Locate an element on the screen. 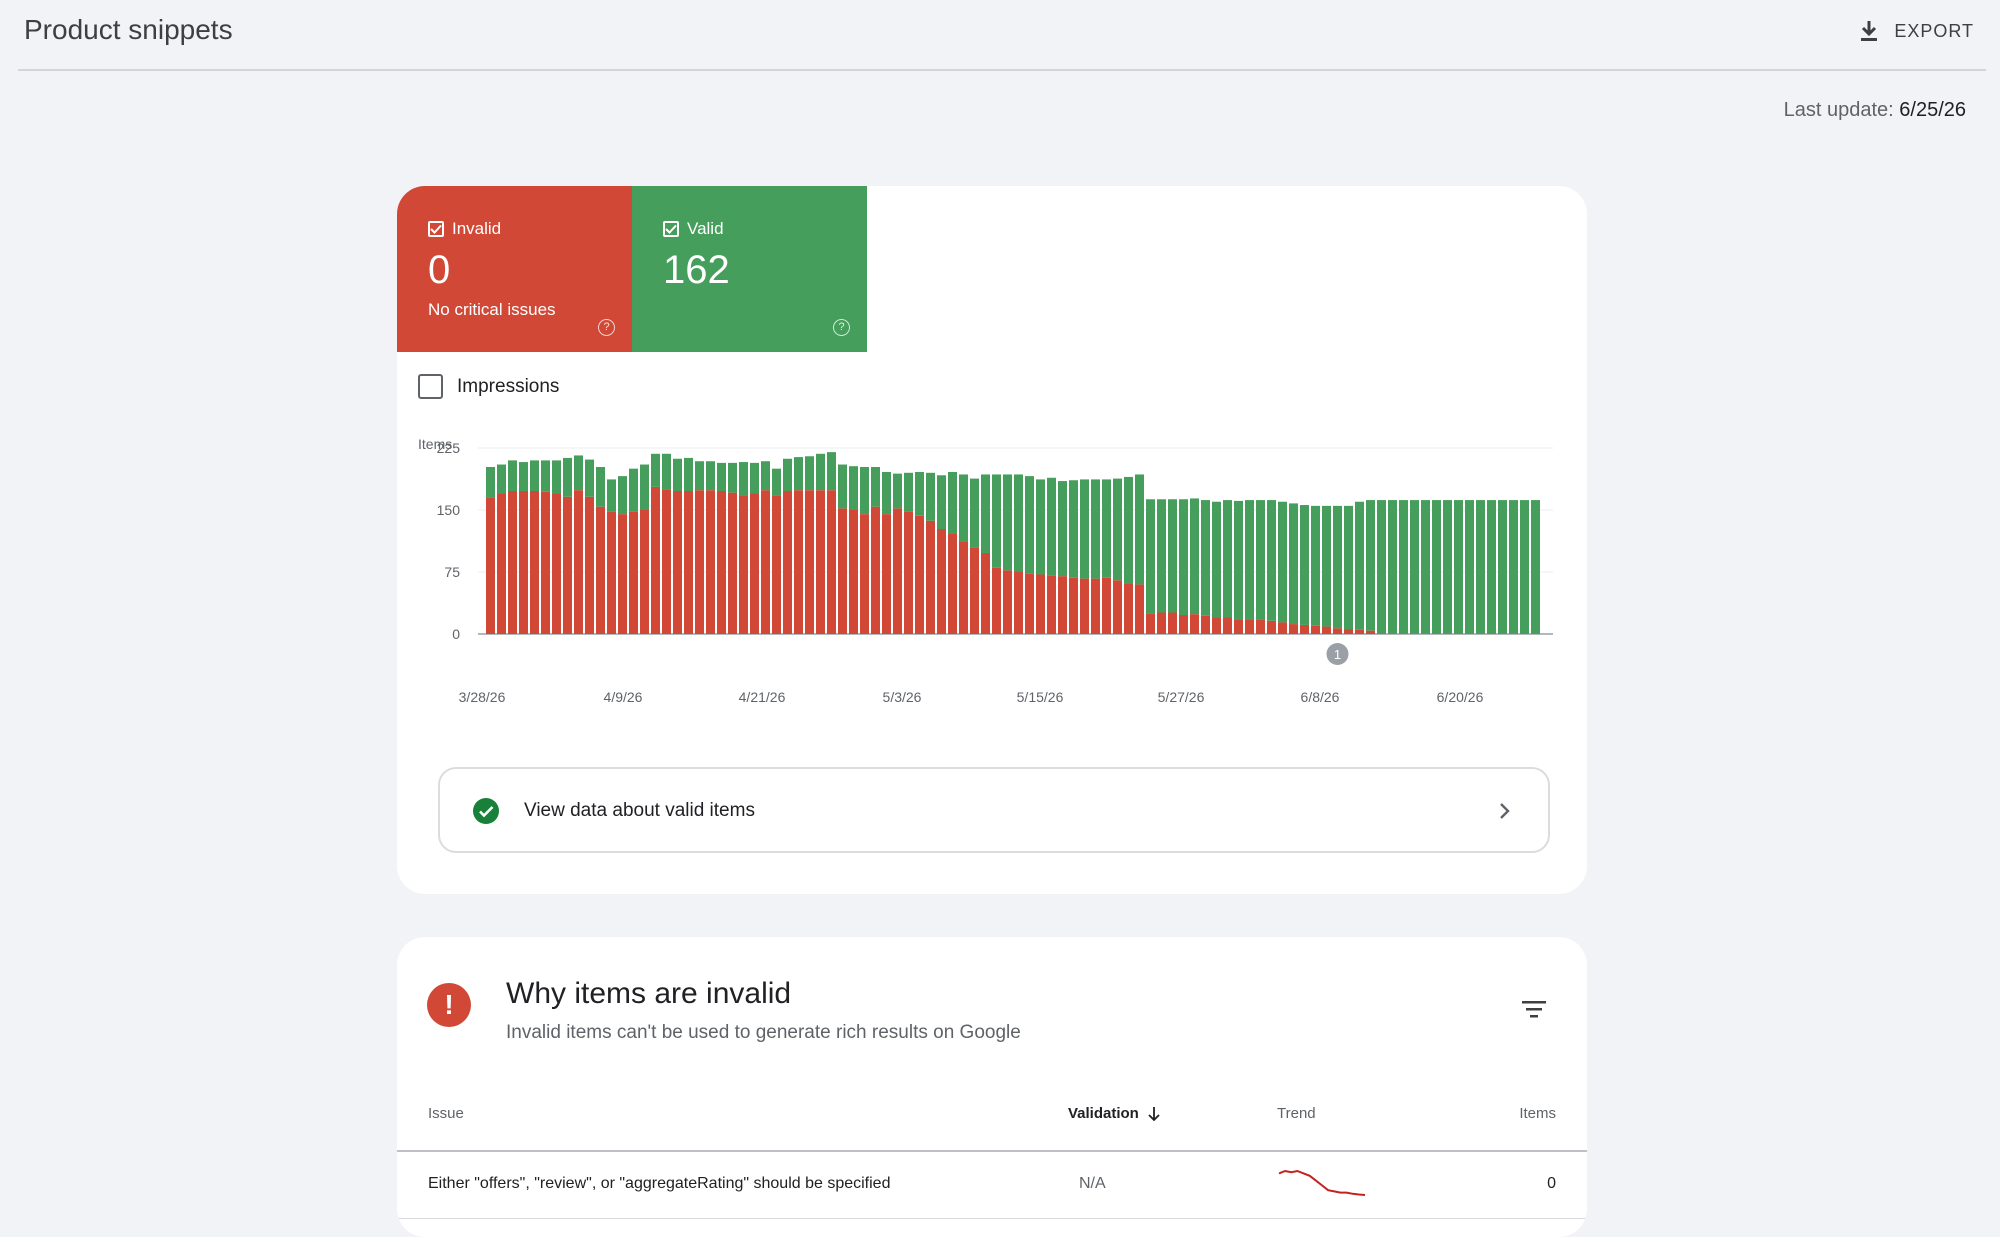 This screenshot has width=2000, height=1237. valid-count: 162 is located at coordinates (696, 270).